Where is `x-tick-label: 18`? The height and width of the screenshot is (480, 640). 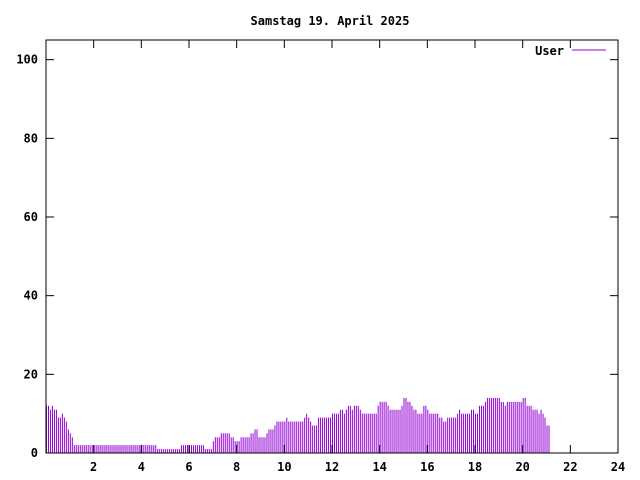 x-tick-label: 18 is located at coordinates (475, 467).